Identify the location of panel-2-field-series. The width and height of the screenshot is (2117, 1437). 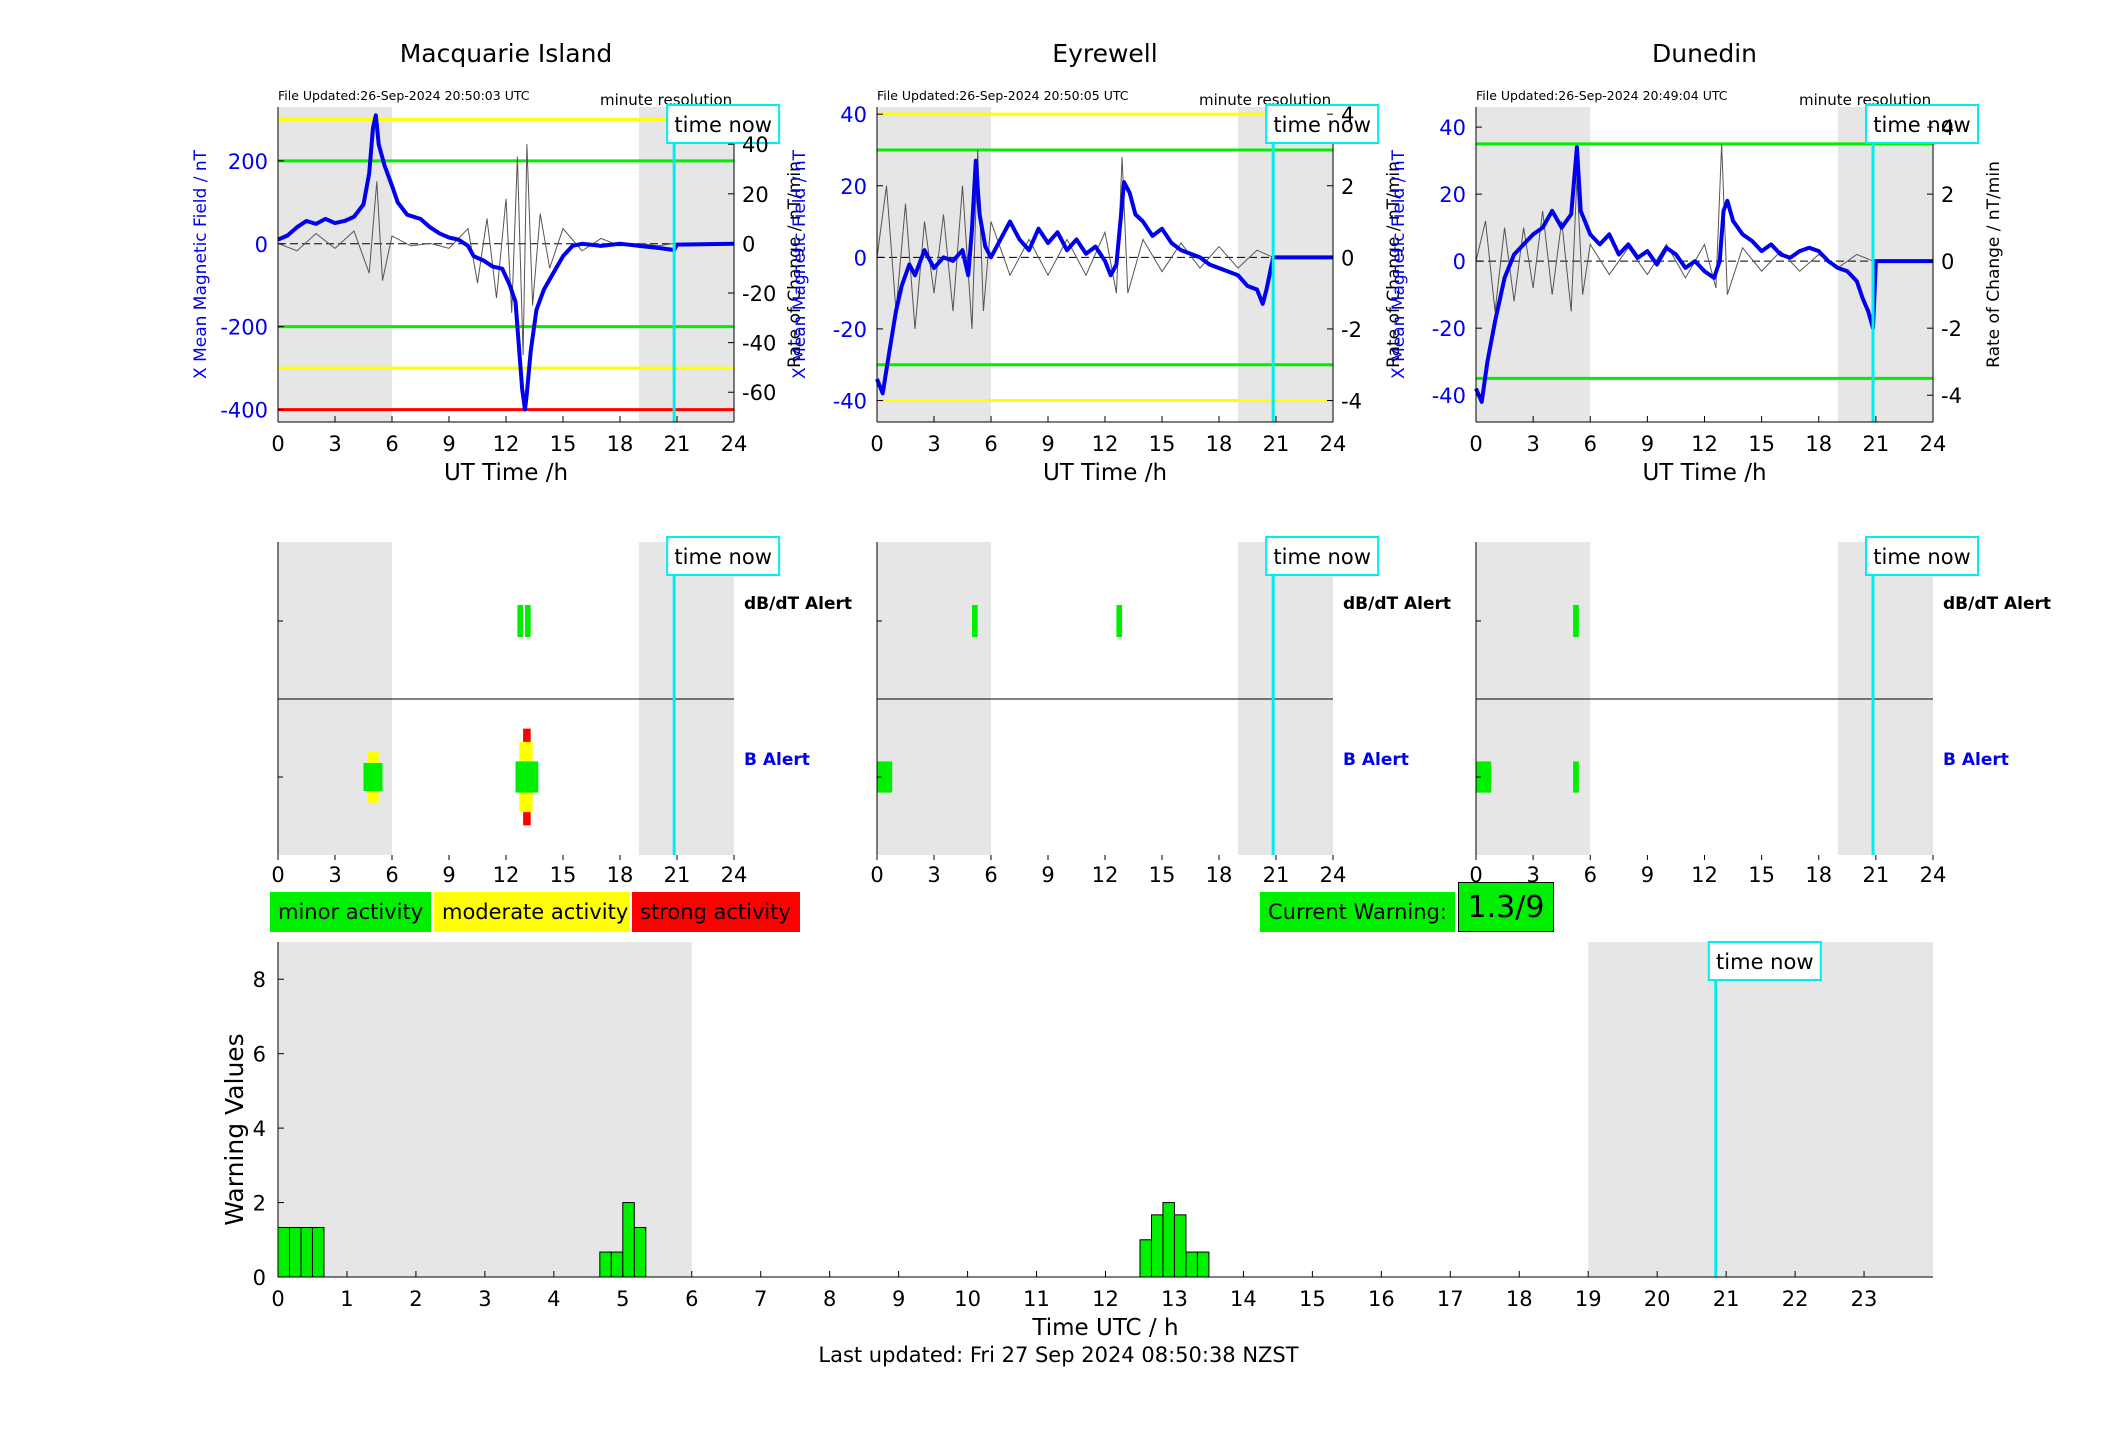
(1104, 277).